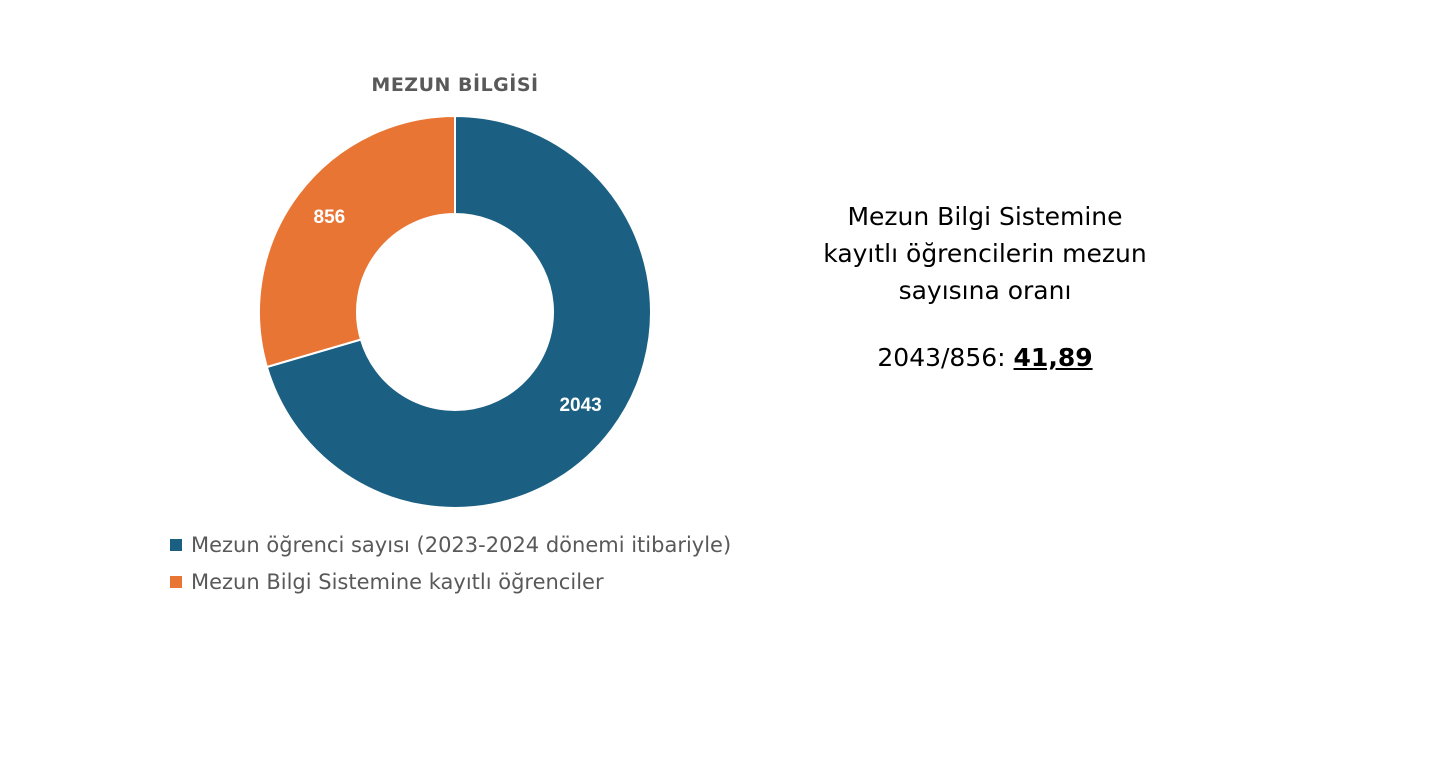 Image resolution: width=1440 pixels, height=769 pixels. Describe the element at coordinates (985, 216) in the screenshot. I see `ratio-description-line-1: Mezun Bilgi Sistemine` at that location.